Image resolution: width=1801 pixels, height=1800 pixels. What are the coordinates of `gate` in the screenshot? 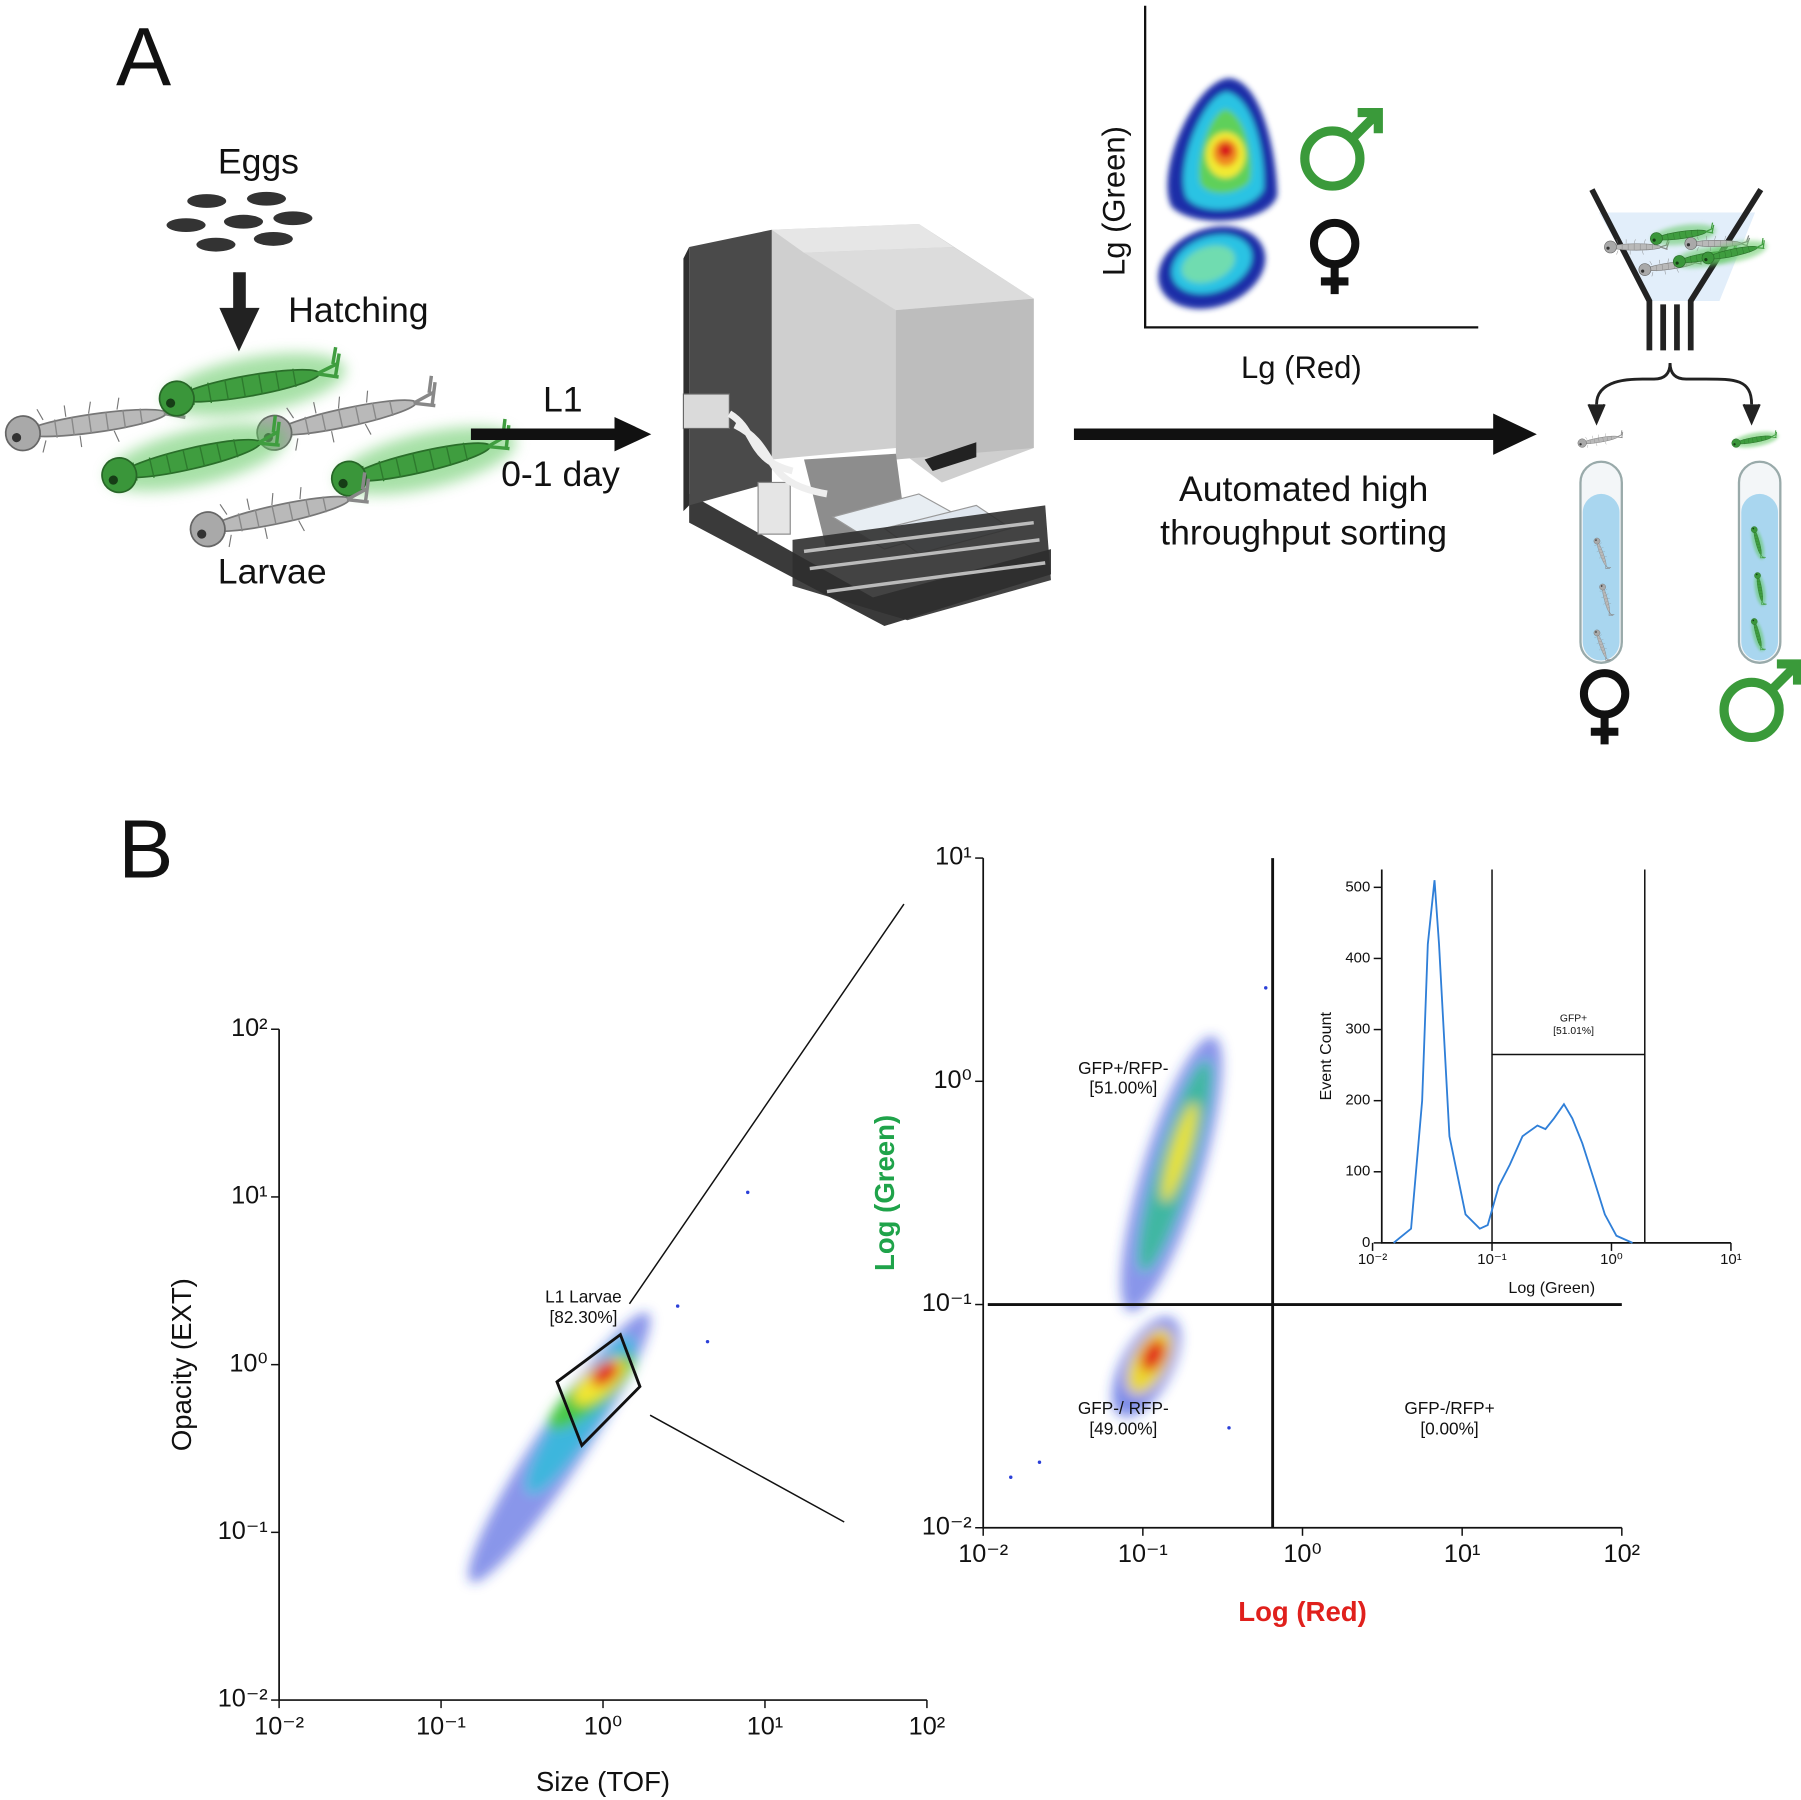 It's located at (598, 1390).